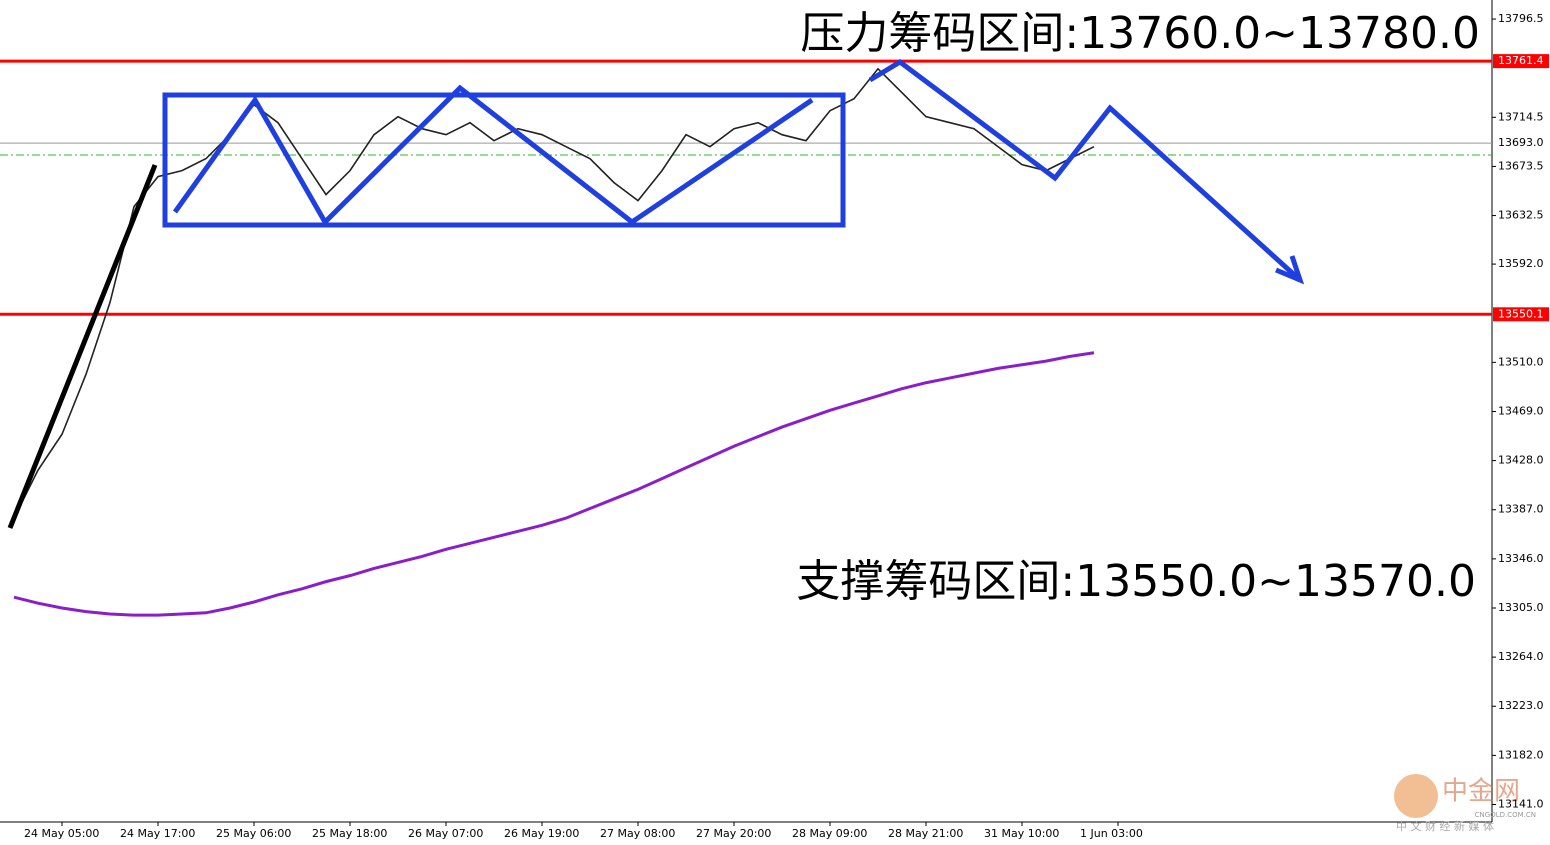  What do you see at coordinates (733, 833) in the screenshot?
I see `x-tick-label: 27 May 20:00` at bounding box center [733, 833].